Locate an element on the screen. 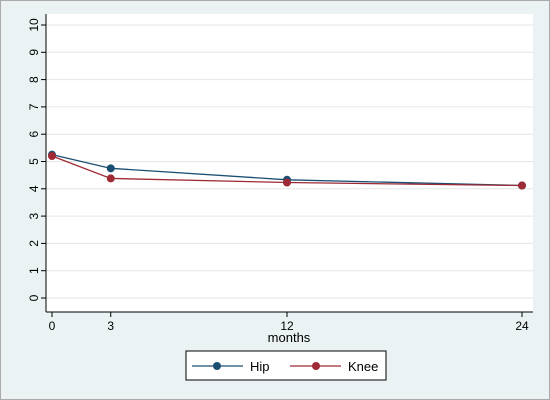  x-axis-ticks: 0 3 12 24 is located at coordinates (289, 322).